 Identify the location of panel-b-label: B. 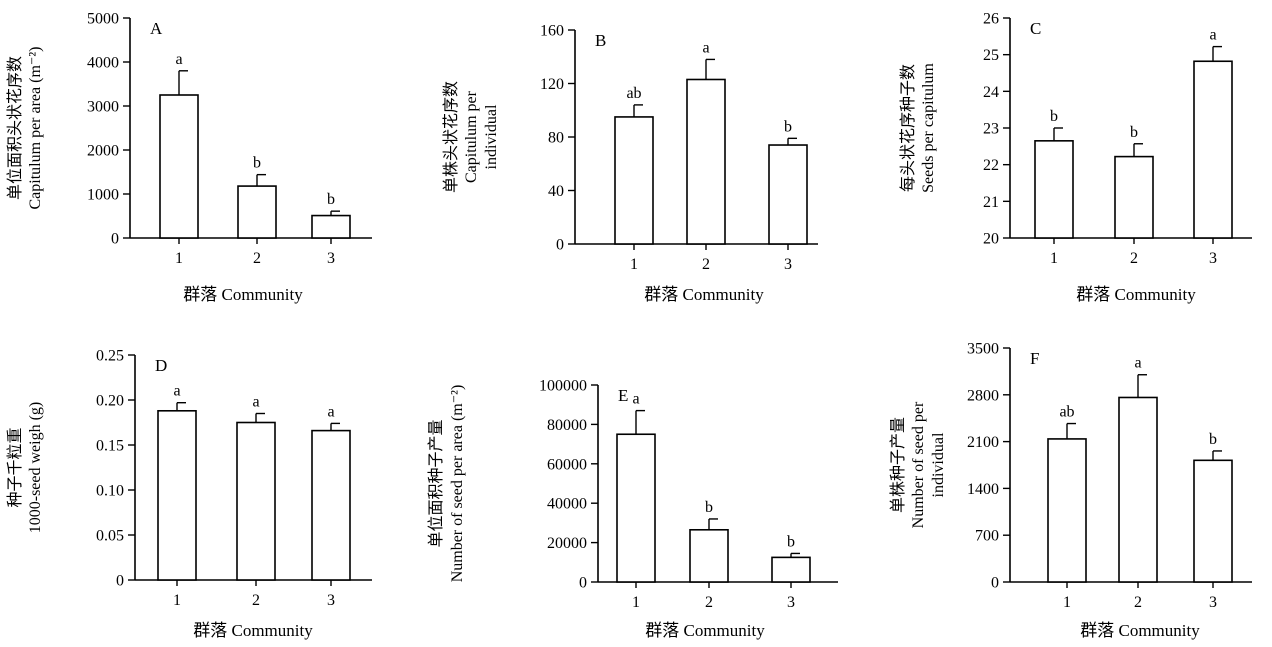
(600, 40).